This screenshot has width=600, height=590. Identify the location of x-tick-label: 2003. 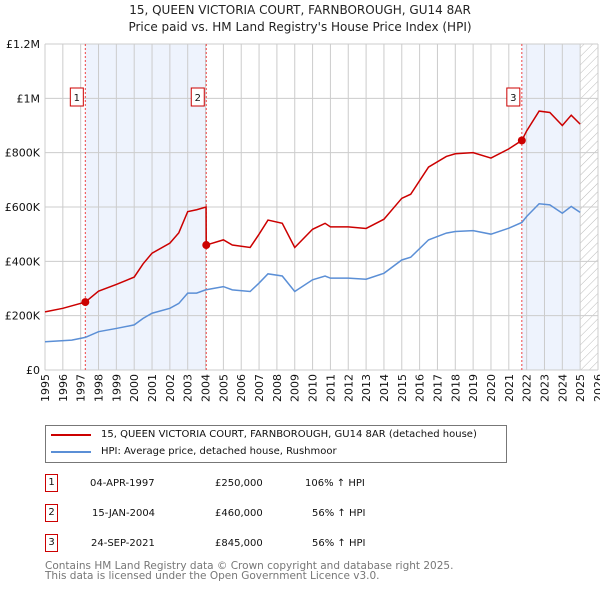
(188, 388).